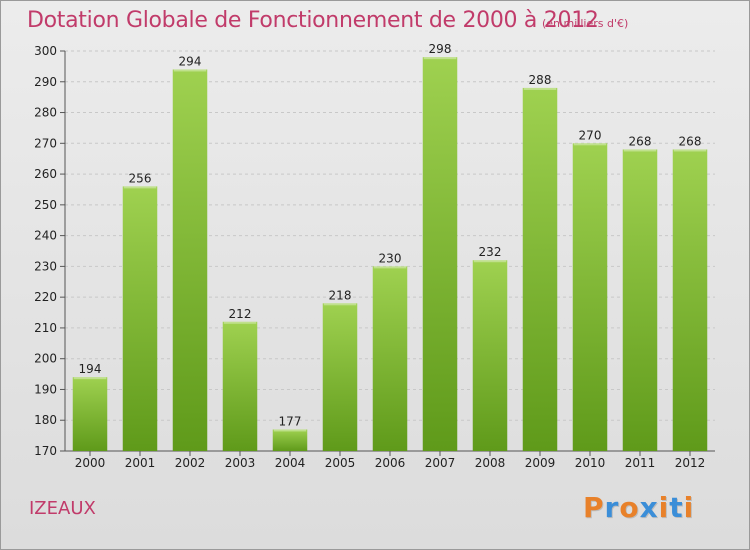 This screenshot has height=550, width=750. I want to click on bar-value-label: 177, so click(290, 421).